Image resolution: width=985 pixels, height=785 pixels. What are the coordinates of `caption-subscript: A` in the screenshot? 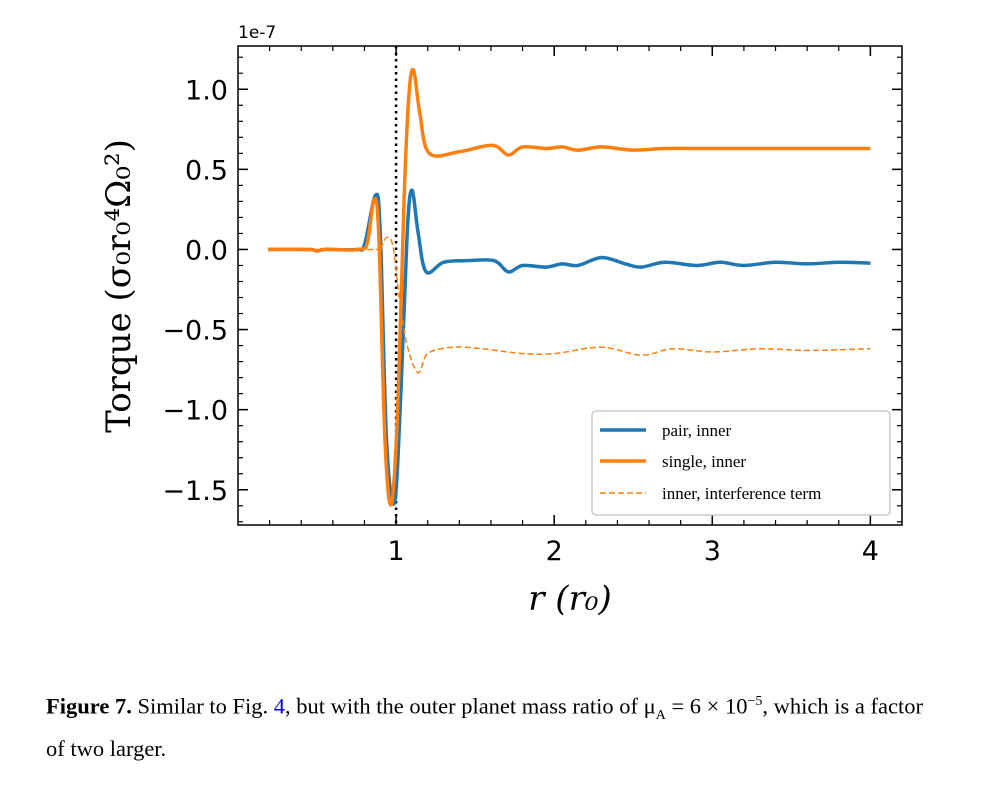 It's located at (660, 715).